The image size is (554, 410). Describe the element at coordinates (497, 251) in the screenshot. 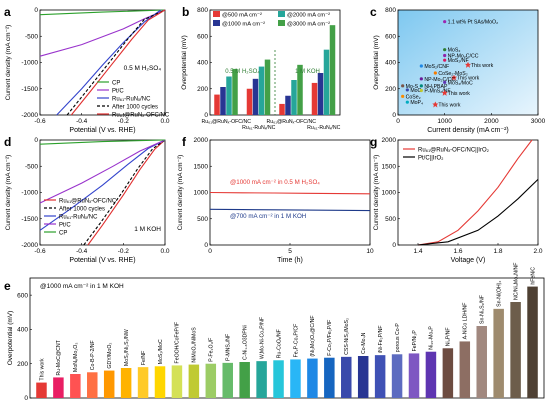

I see `x-tick-label: 1.8` at that location.